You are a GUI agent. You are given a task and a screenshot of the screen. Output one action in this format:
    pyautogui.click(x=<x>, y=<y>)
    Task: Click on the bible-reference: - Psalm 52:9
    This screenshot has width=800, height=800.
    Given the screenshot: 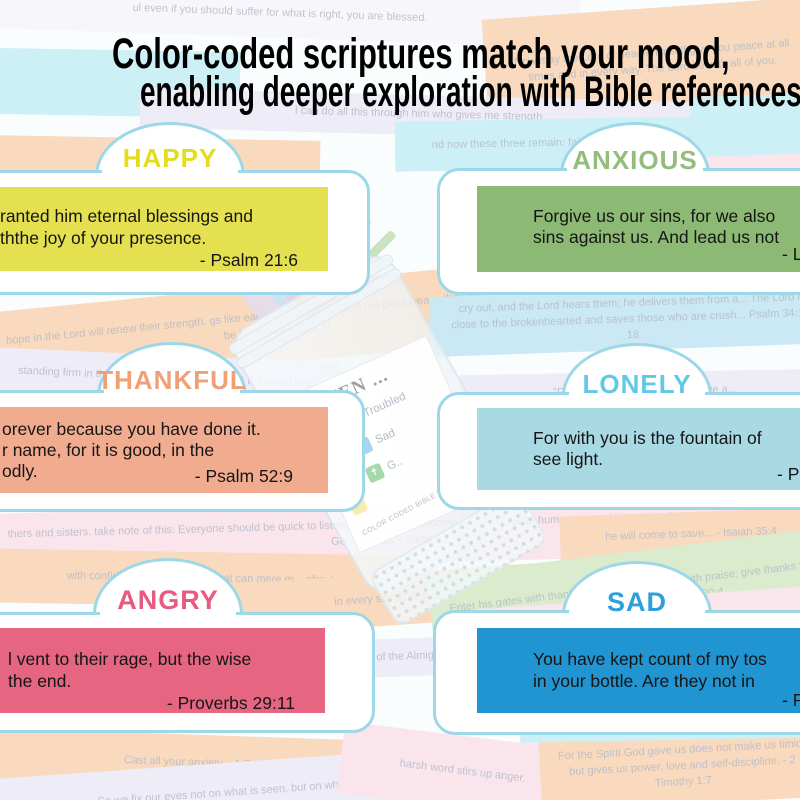 What is the action you would take?
    pyautogui.click(x=243, y=476)
    